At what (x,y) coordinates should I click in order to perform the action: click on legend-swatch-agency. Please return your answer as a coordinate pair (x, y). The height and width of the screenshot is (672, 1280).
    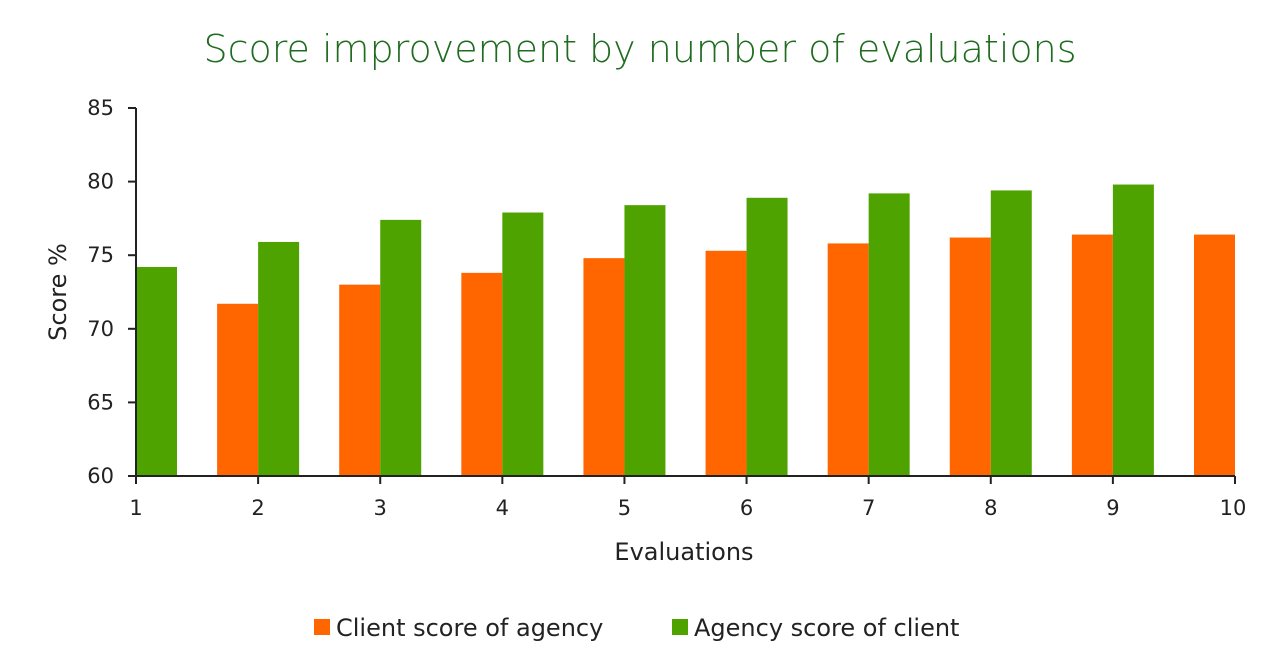
    Looking at the image, I should click on (680, 627).